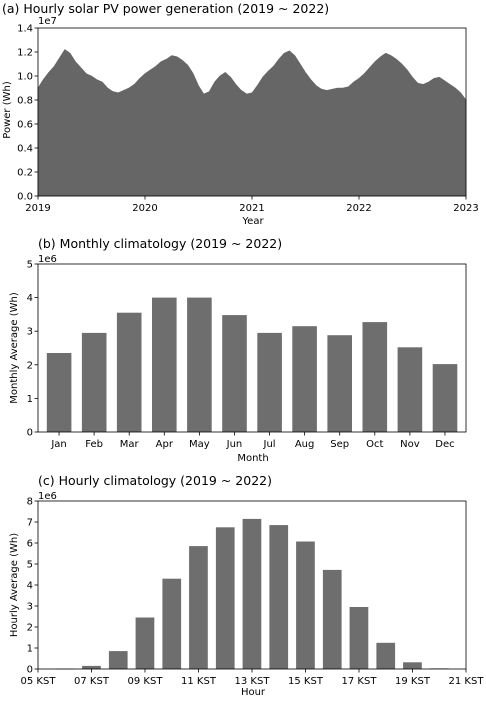 The height and width of the screenshot is (703, 486). What do you see at coordinates (14, 348) in the screenshot?
I see `panel-b-y-axis-label: Monthly Average (Wh)` at bounding box center [14, 348].